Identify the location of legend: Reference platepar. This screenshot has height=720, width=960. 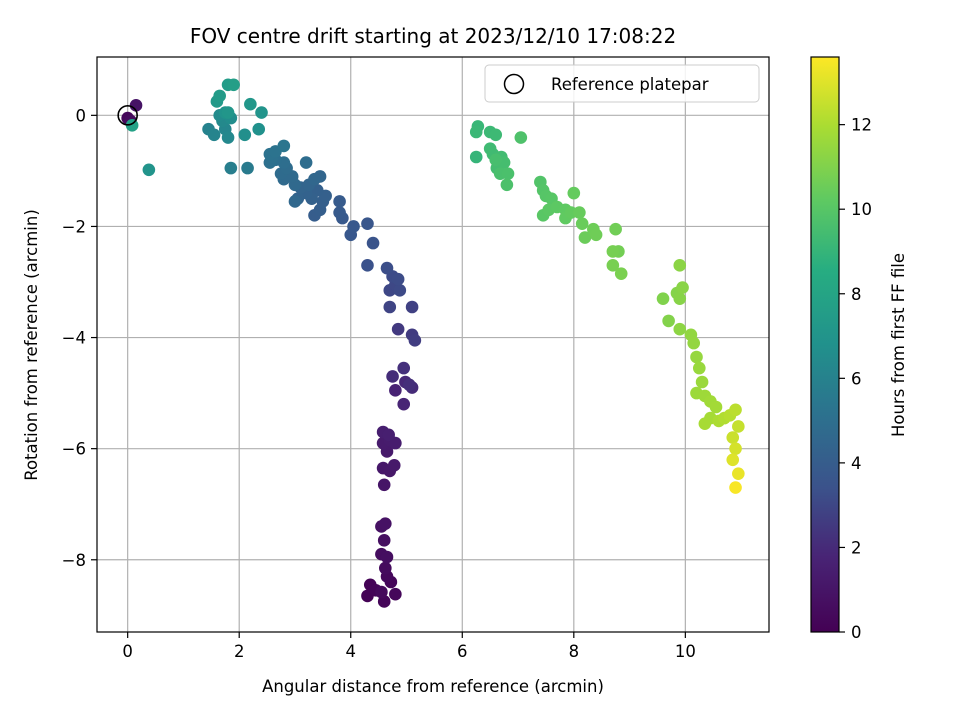
(622, 83).